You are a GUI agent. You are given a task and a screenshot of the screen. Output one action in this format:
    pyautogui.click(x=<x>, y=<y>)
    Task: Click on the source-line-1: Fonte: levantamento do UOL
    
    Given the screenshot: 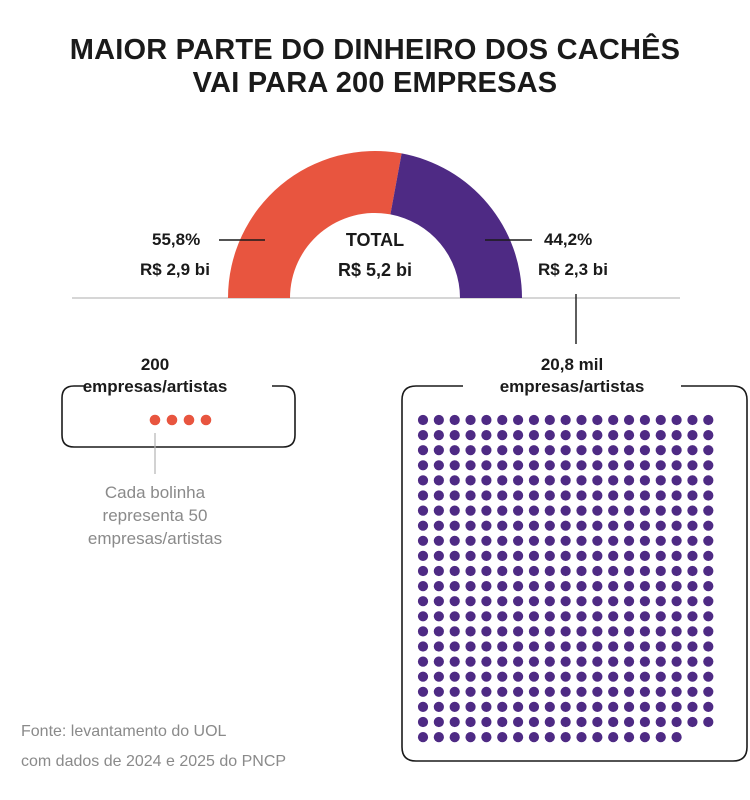 What is the action you would take?
    pyautogui.click(x=124, y=731)
    